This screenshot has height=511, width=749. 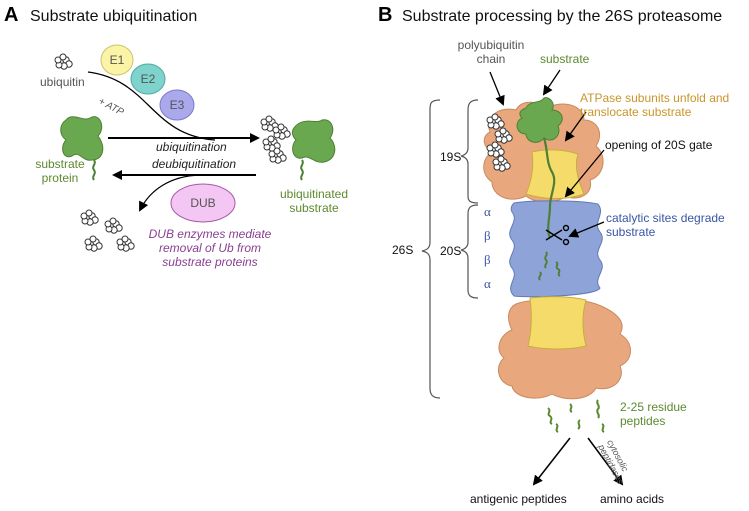 What do you see at coordinates (451, 251) in the screenshot?
I see `label-20s: 20S` at bounding box center [451, 251].